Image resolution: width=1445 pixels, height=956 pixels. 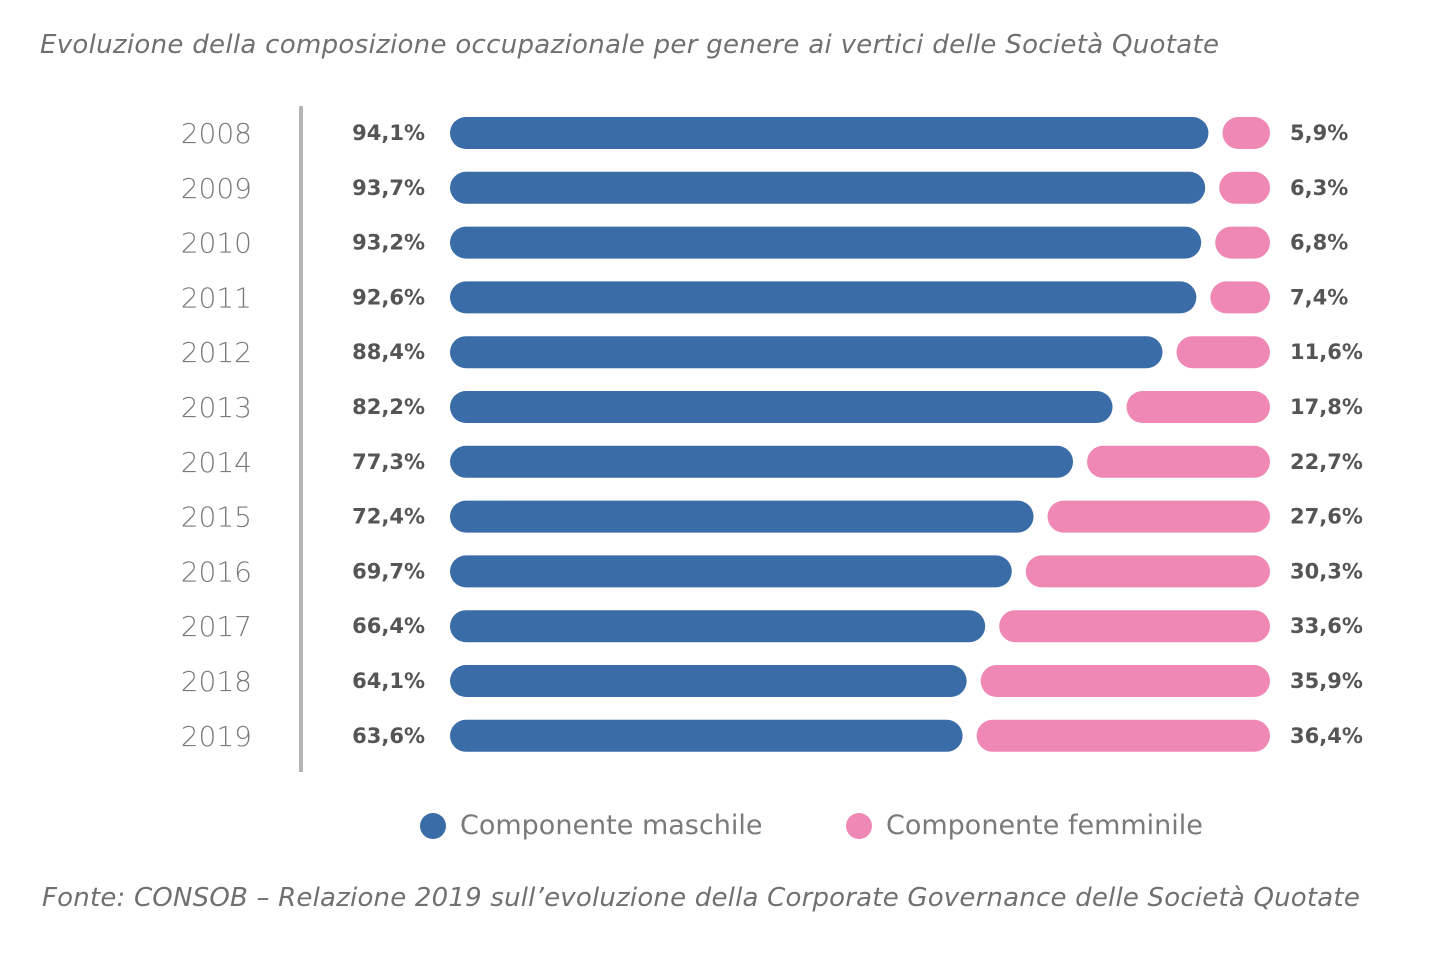 I want to click on male-value-label: 66,4%, so click(x=388, y=626).